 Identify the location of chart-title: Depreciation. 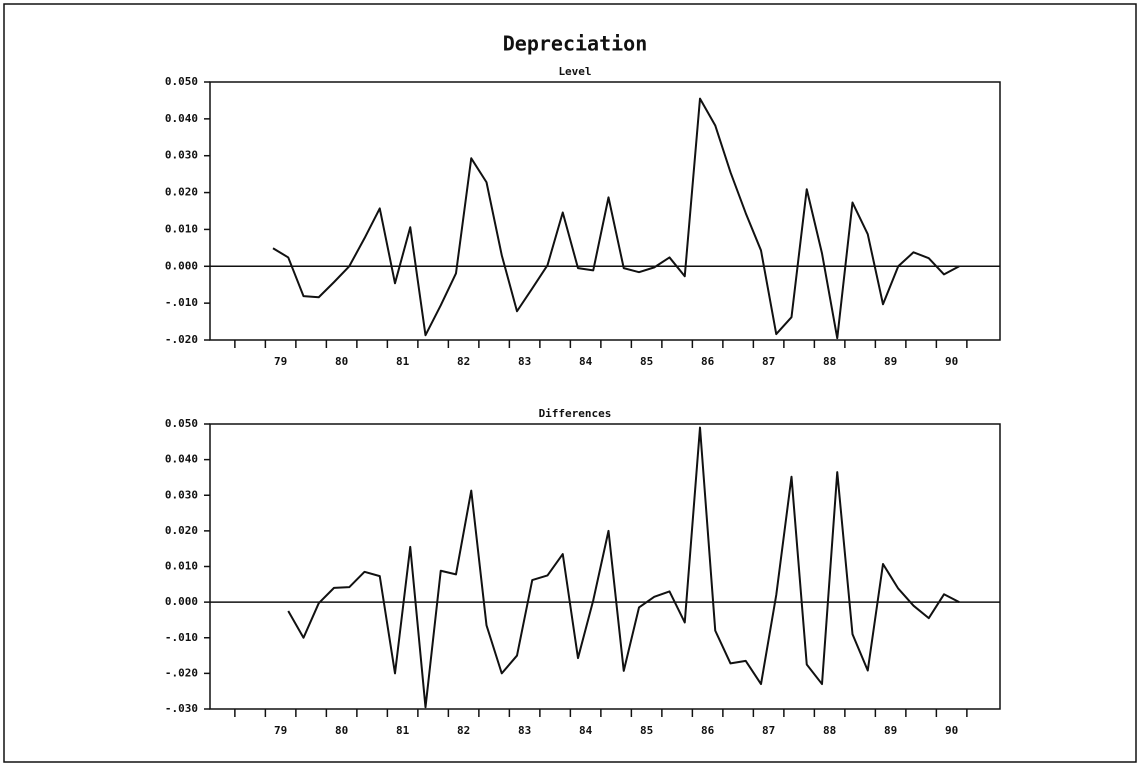
(575, 44).